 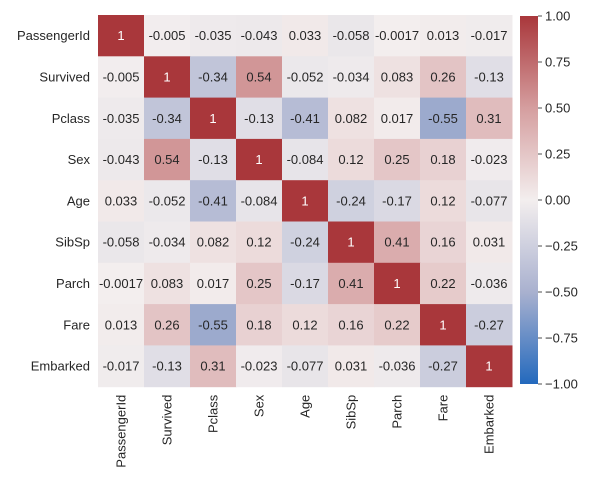 What do you see at coordinates (305, 76) in the screenshot?
I see `heatmap-cell-label: -0.052` at bounding box center [305, 76].